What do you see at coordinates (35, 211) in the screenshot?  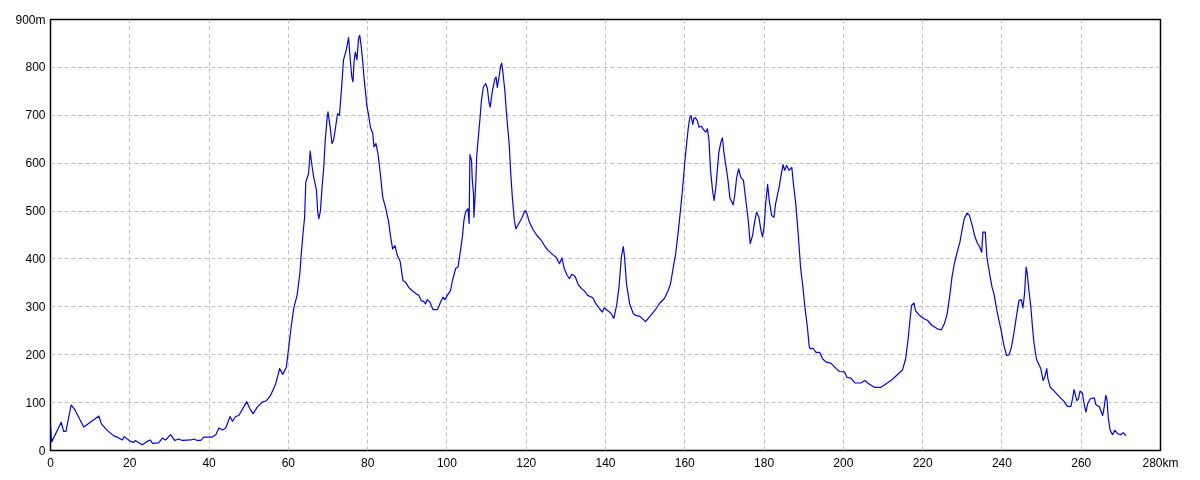 I see `y-tick-label: 500` at bounding box center [35, 211].